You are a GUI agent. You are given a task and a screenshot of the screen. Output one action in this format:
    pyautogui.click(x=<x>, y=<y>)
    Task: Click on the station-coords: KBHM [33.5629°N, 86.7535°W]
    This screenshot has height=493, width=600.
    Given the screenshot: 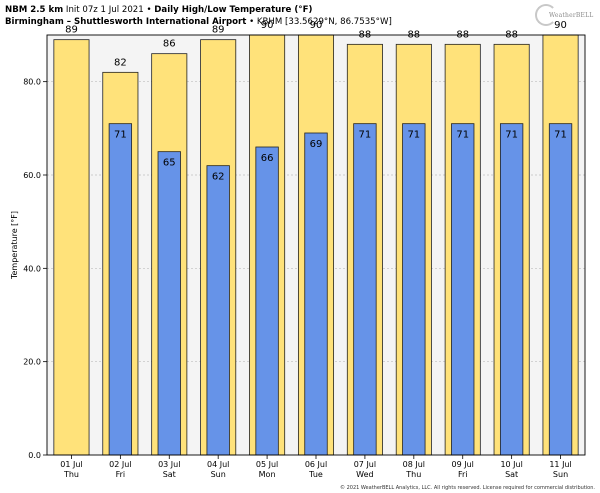 What is the action you would take?
    pyautogui.click(x=324, y=22)
    